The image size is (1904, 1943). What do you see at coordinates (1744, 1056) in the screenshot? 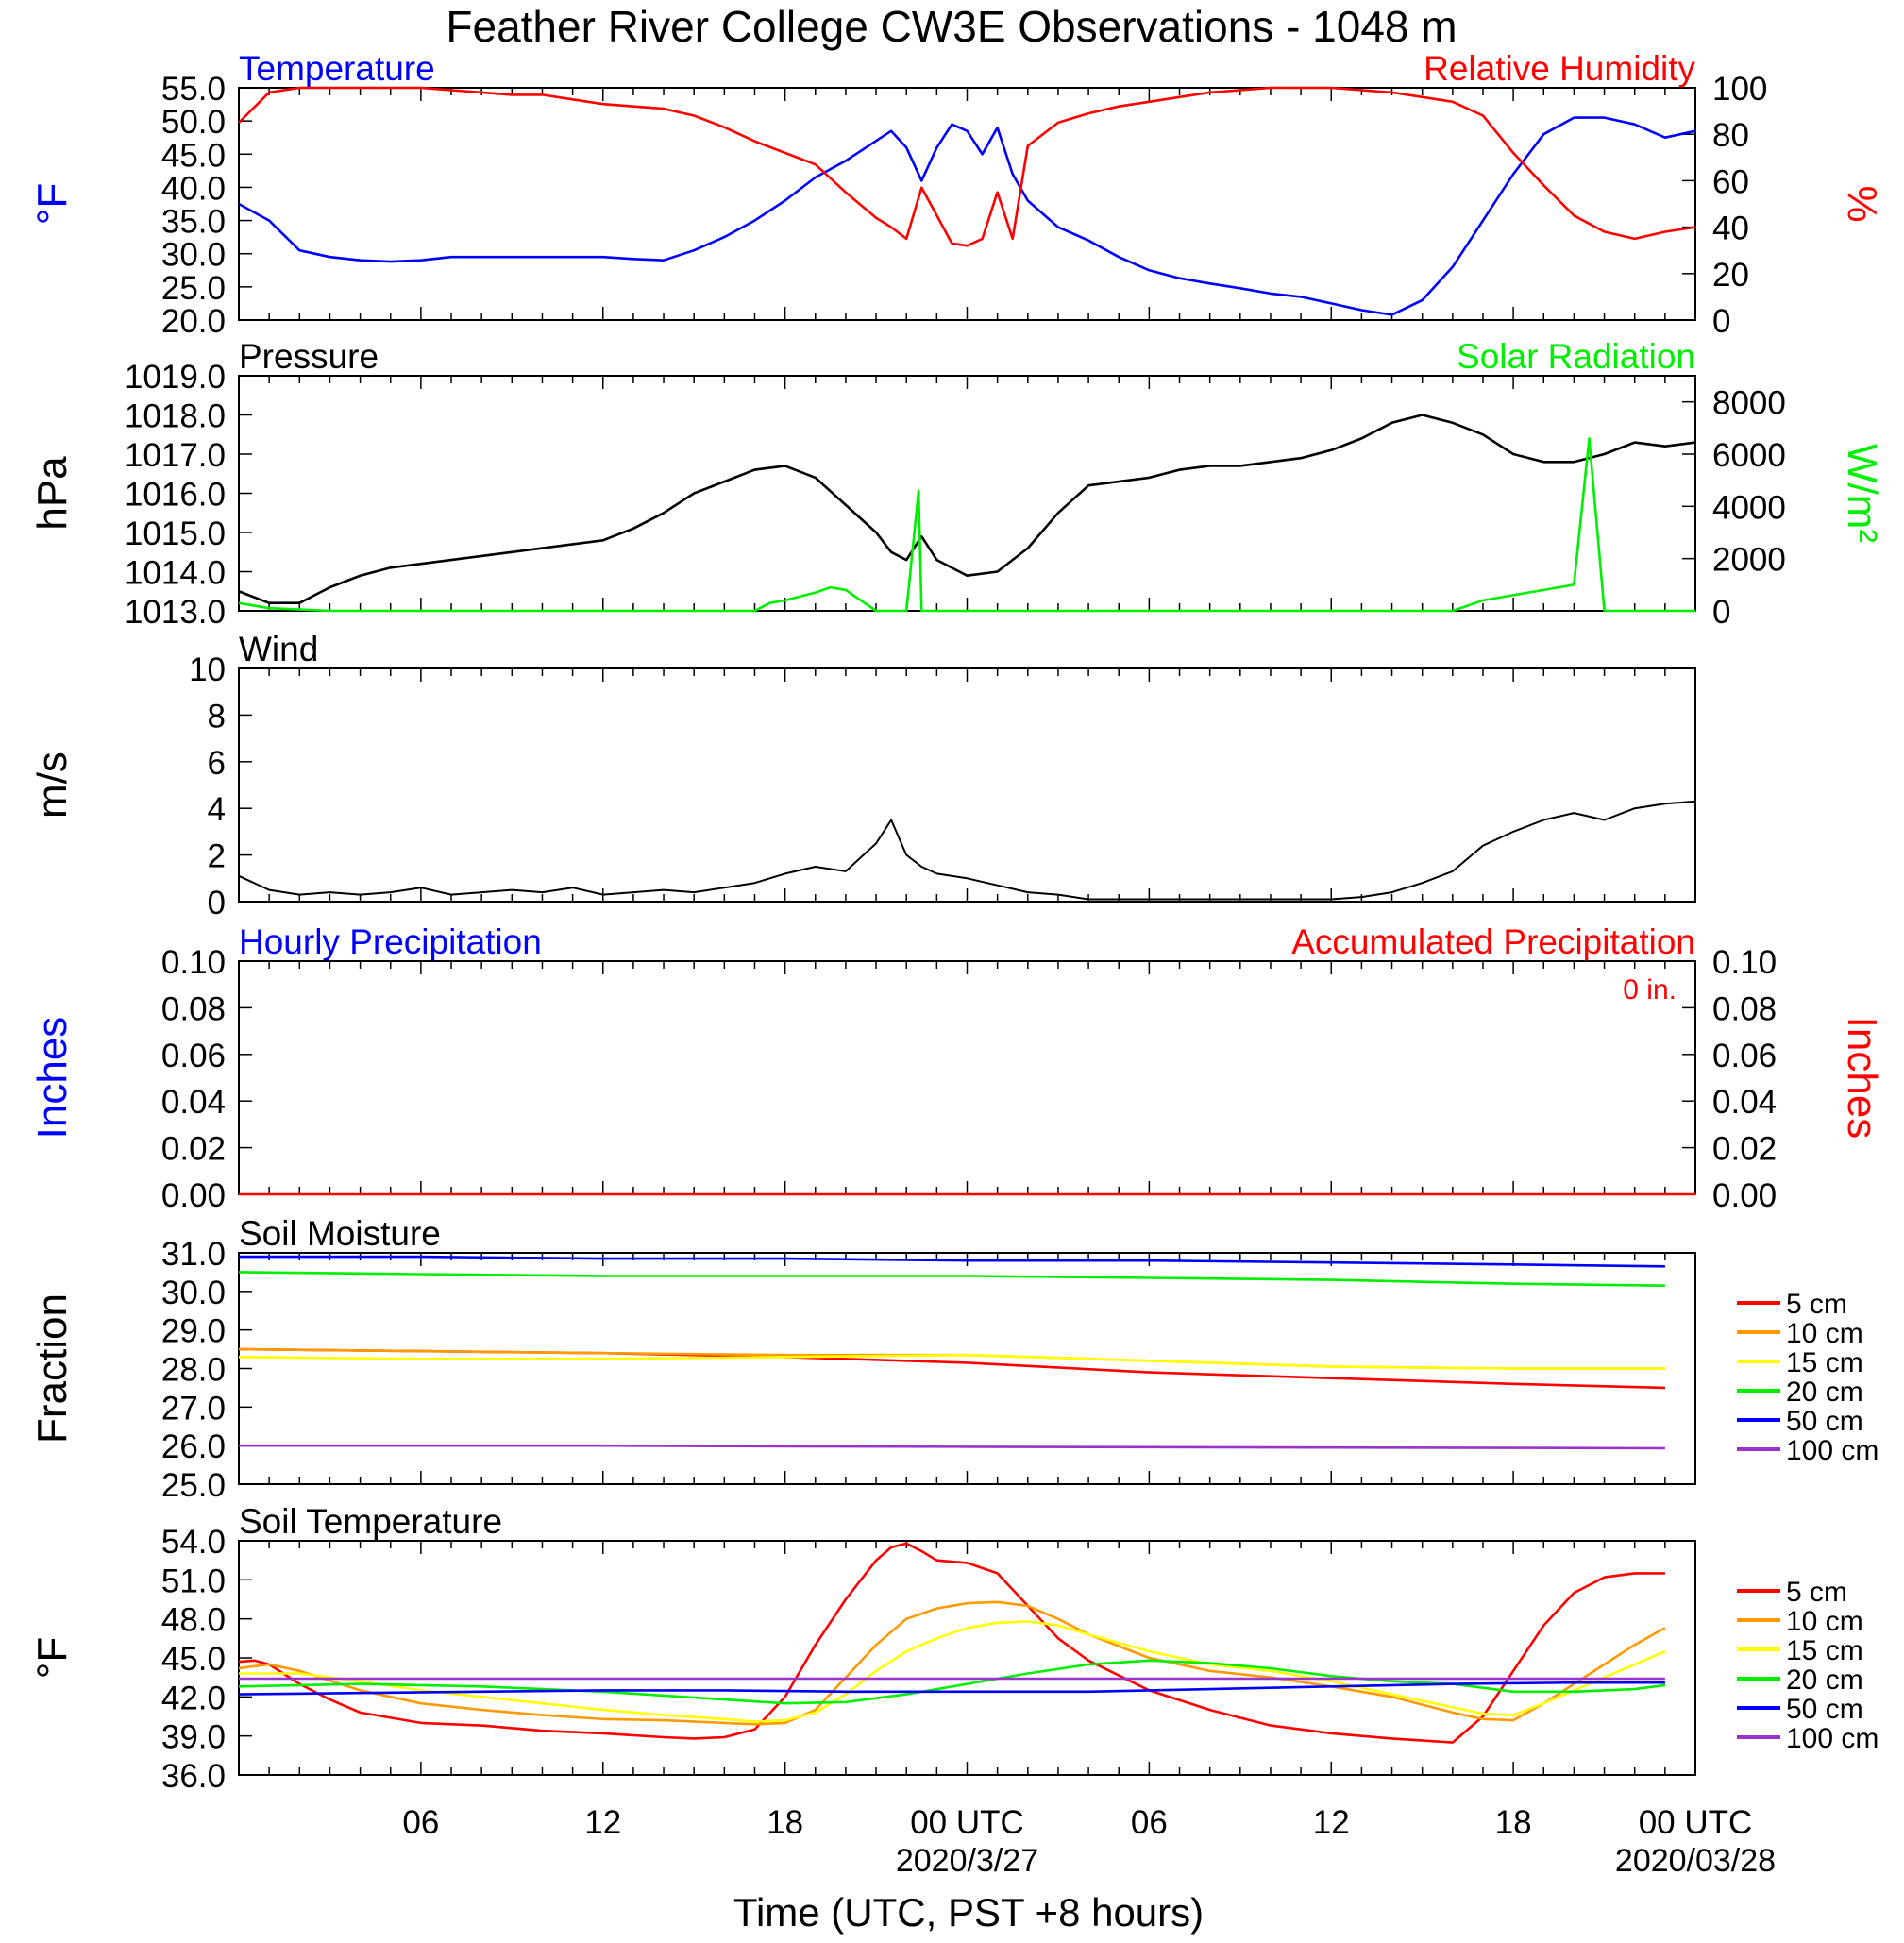
I see `y-tick-label-right: 0.06` at bounding box center [1744, 1056].